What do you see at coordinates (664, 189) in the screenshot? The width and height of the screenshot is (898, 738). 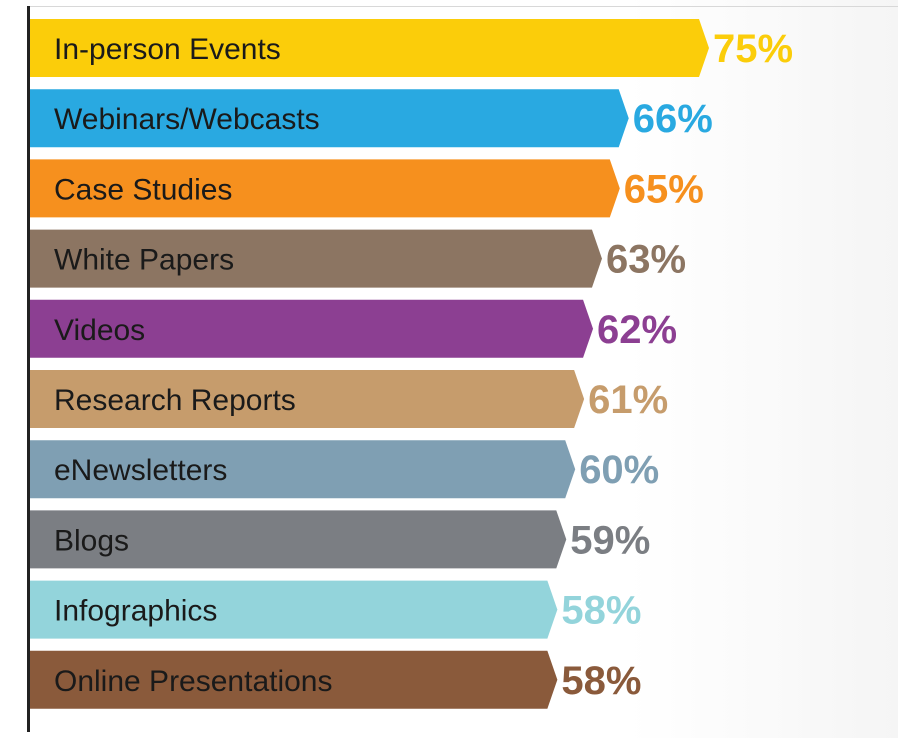 I see `value-label-case-studies: 65%` at bounding box center [664, 189].